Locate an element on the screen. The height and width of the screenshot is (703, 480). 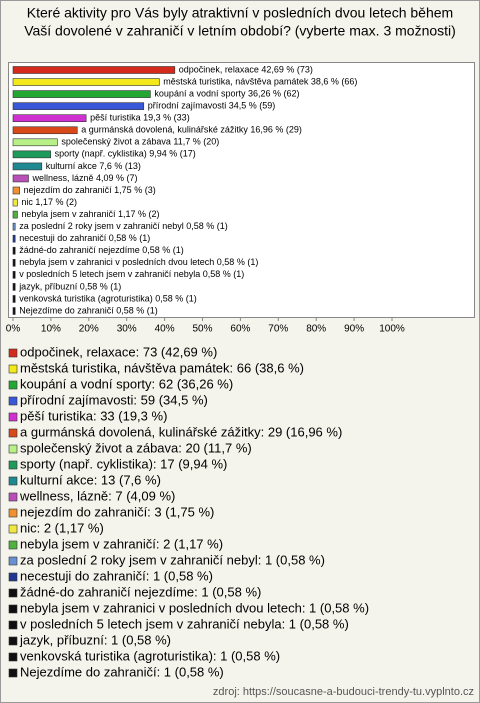
x-tick-label: 90% is located at coordinates (354, 329).